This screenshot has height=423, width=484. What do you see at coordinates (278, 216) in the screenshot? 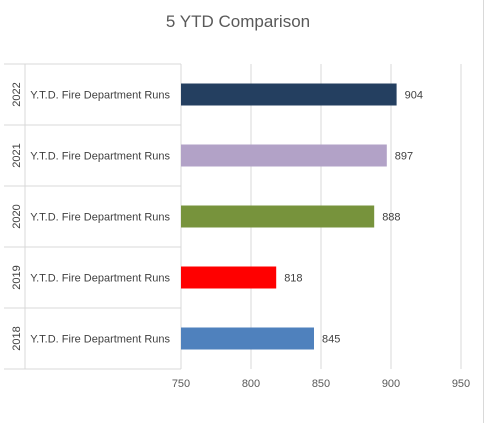
I see `bar-2020` at bounding box center [278, 216].